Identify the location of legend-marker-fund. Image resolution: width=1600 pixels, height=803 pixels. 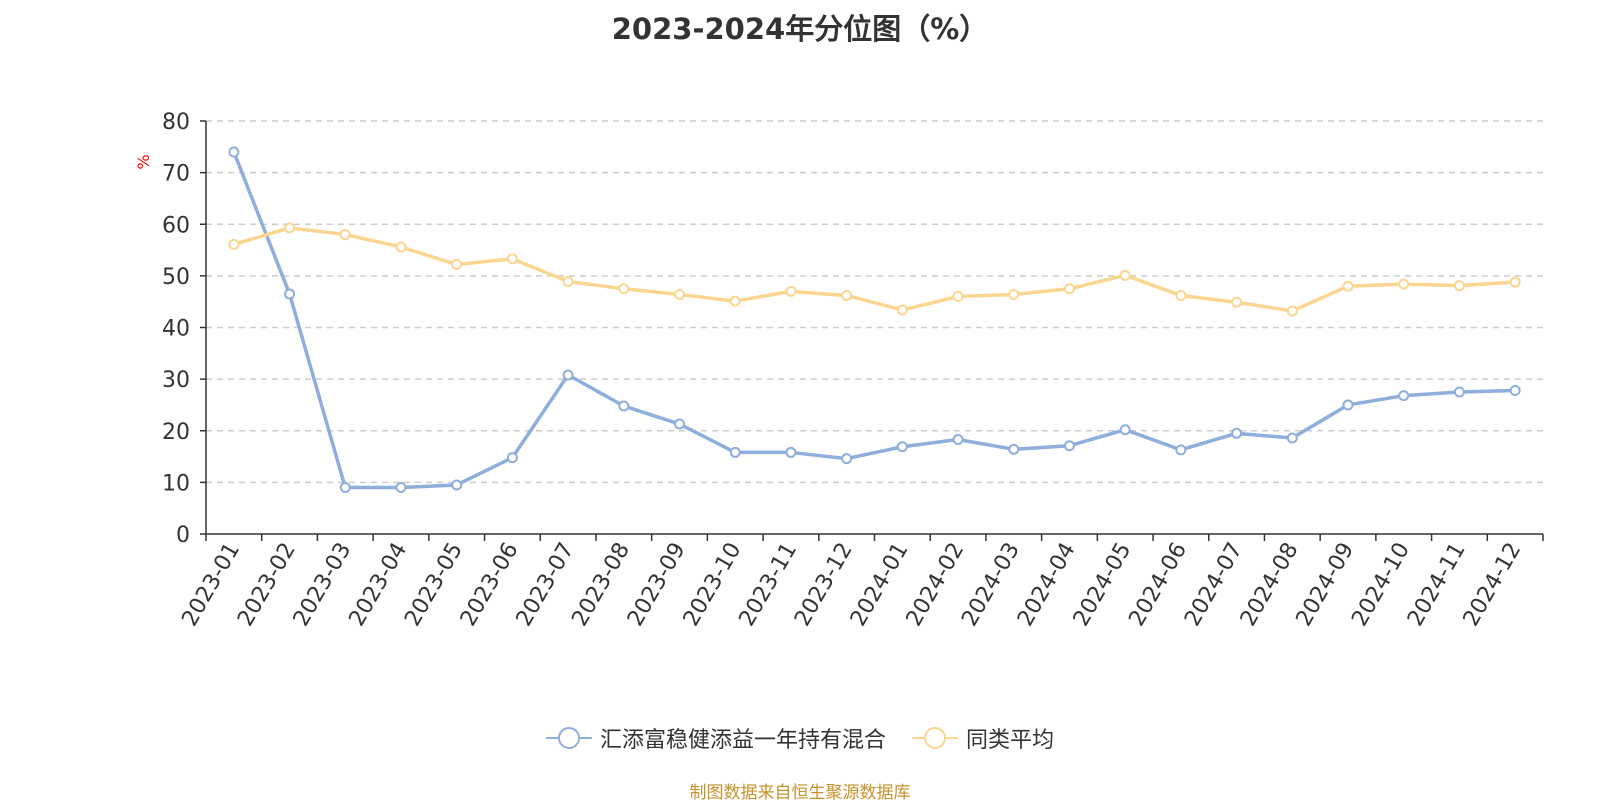
(568, 738).